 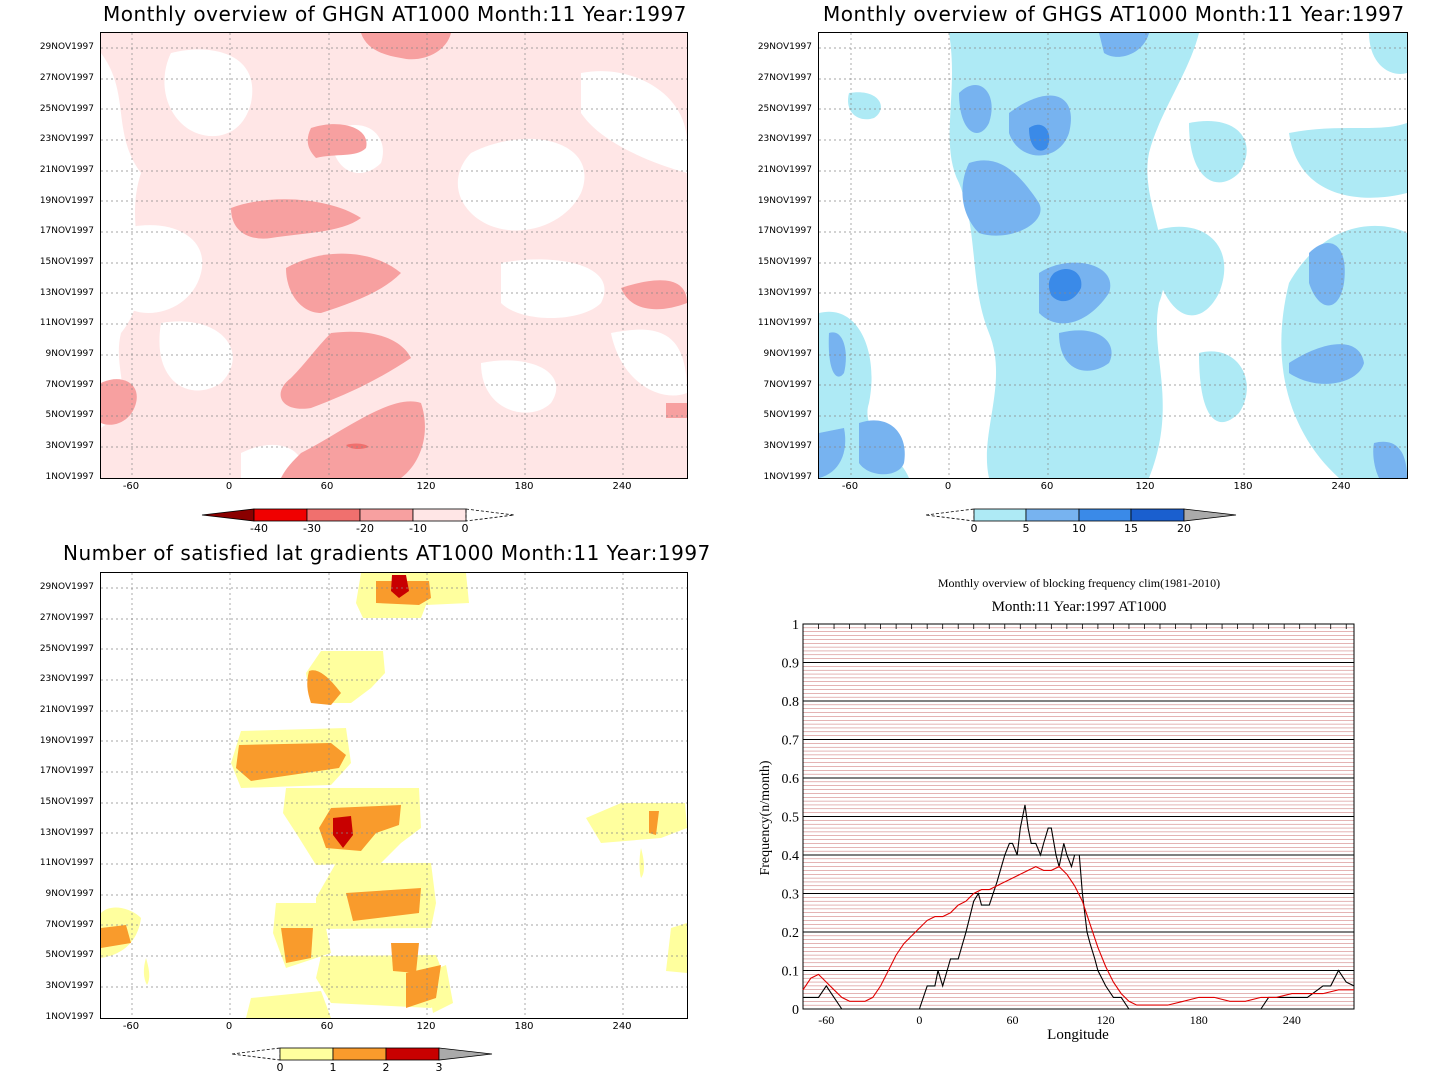 What do you see at coordinates (1184, 528) in the screenshot?
I see `colorbar-label: 20` at bounding box center [1184, 528].